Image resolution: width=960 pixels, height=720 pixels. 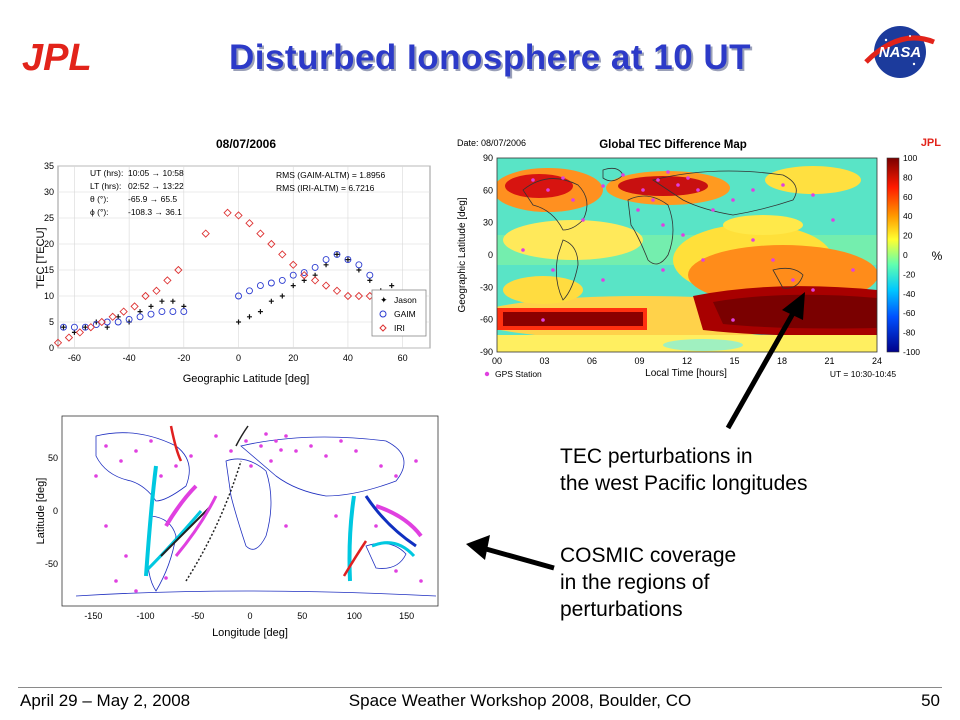 What do you see at coordinates (648, 555) in the screenshot?
I see `cosmic-annotation-line1: COSMIC coverage` at bounding box center [648, 555].